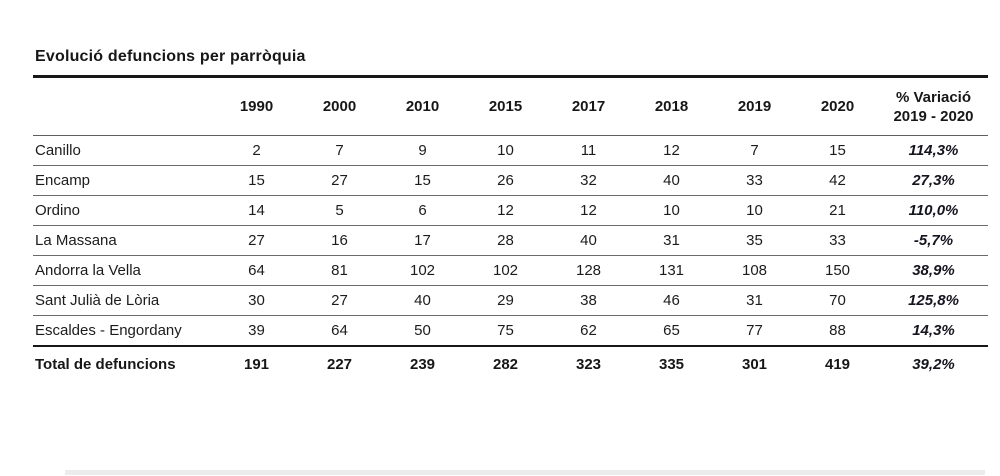 This screenshot has width=1000, height=476. I want to click on page-title: Evolució defuncions per parròquia, so click(170, 56).